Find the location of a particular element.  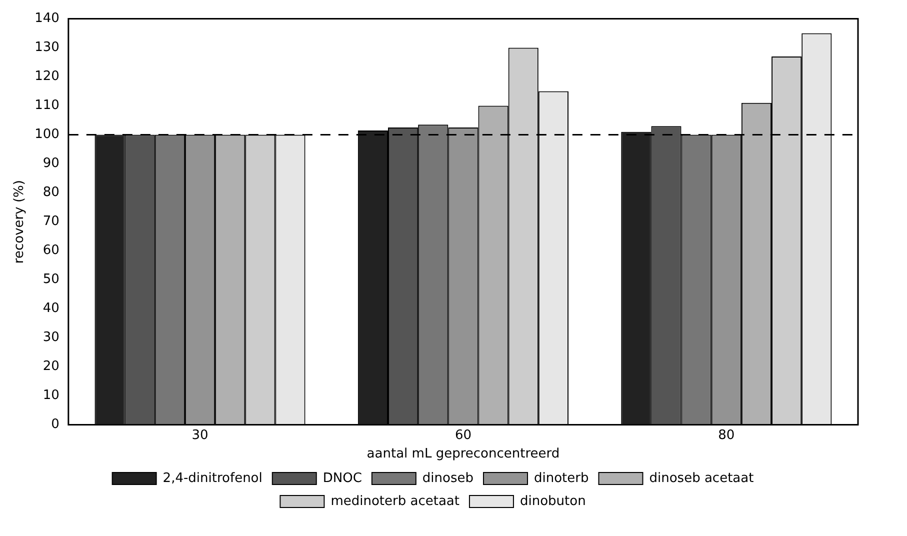

y-tick-label: 120 is located at coordinates (47, 76).